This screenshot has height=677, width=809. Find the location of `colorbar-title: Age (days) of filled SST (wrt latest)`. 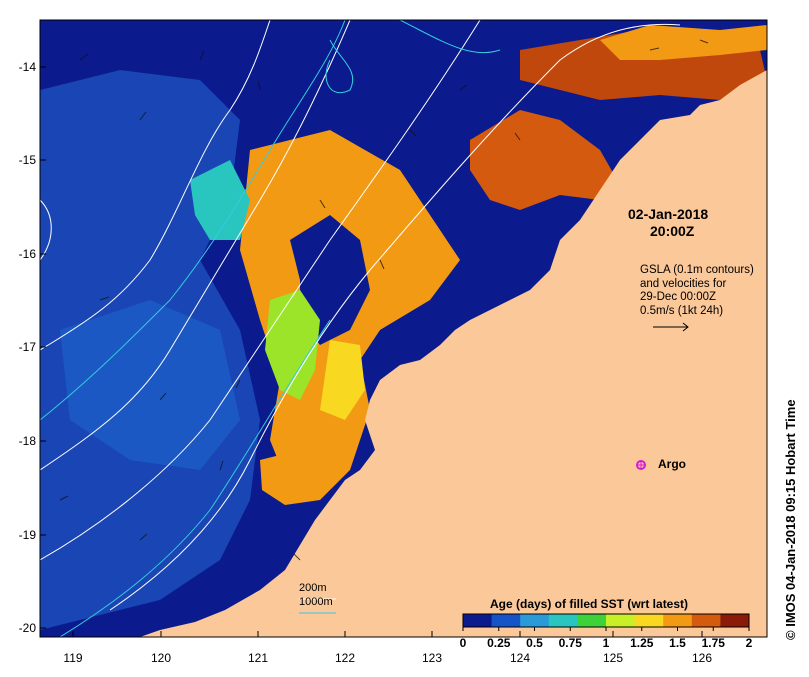

colorbar-title: Age (days) of filled SST (wrt latest) is located at coordinates (589, 604).